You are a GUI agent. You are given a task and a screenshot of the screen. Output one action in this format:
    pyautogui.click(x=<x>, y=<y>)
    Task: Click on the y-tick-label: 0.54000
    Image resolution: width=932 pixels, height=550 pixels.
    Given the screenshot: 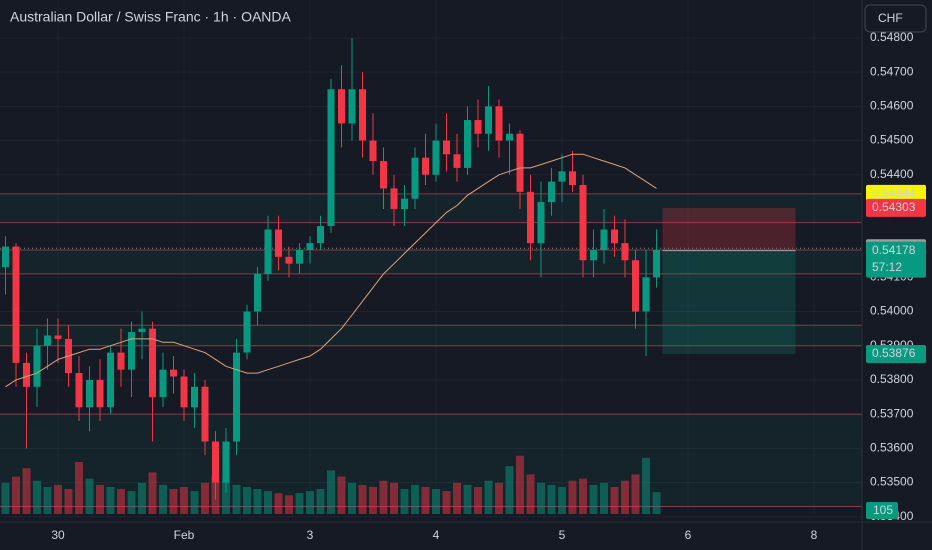 What is the action you would take?
    pyautogui.click(x=892, y=311)
    